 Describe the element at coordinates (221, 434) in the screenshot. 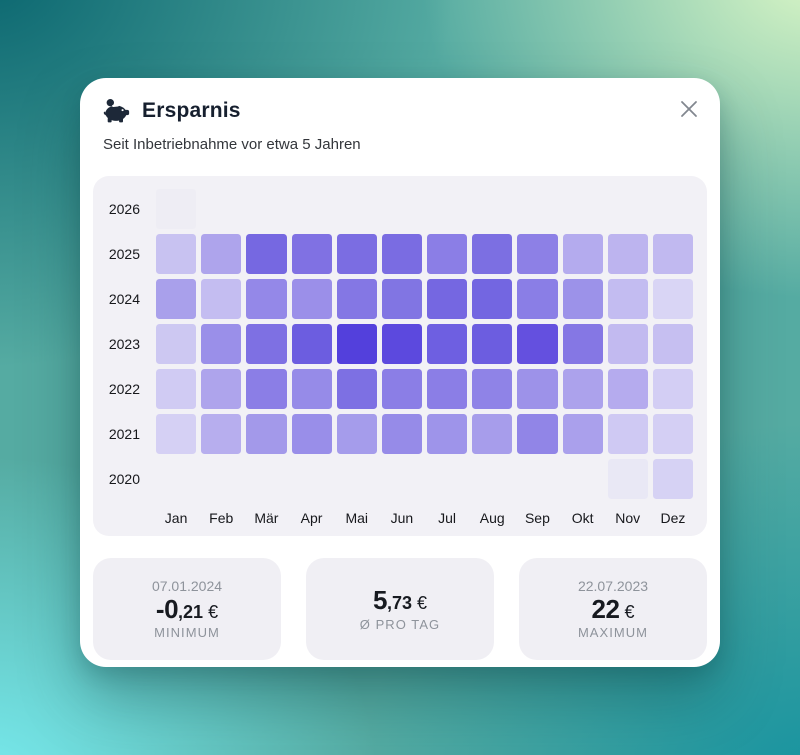

I see `heatmap-cell-2021-Feb` at that location.